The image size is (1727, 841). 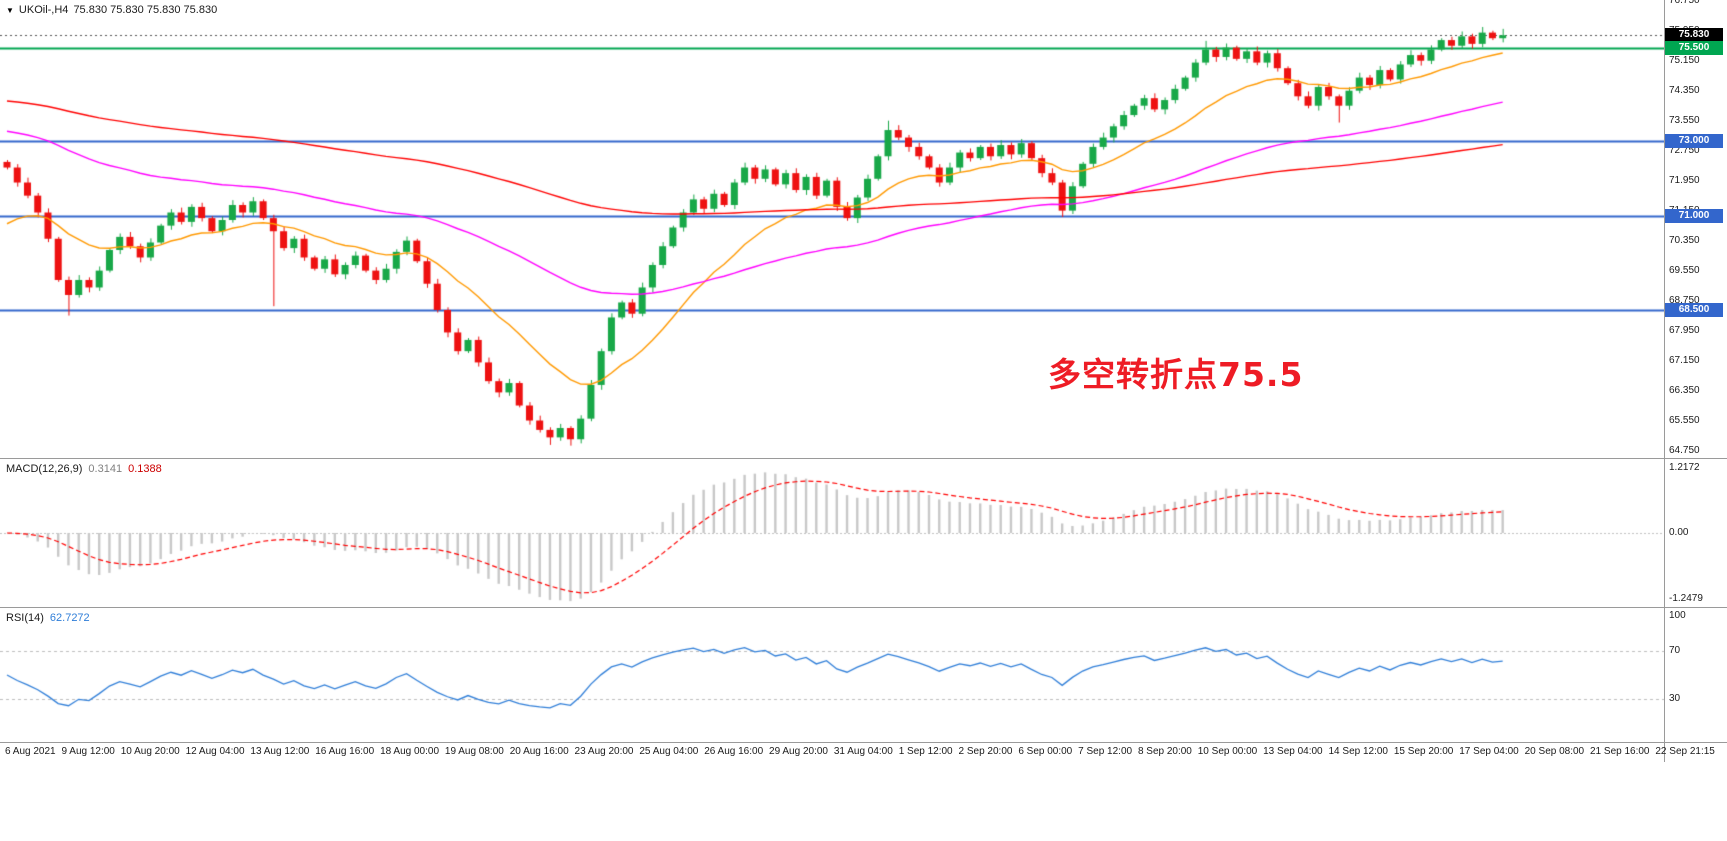 I want to click on hline-price-marker: 68.500, so click(x=1694, y=309).